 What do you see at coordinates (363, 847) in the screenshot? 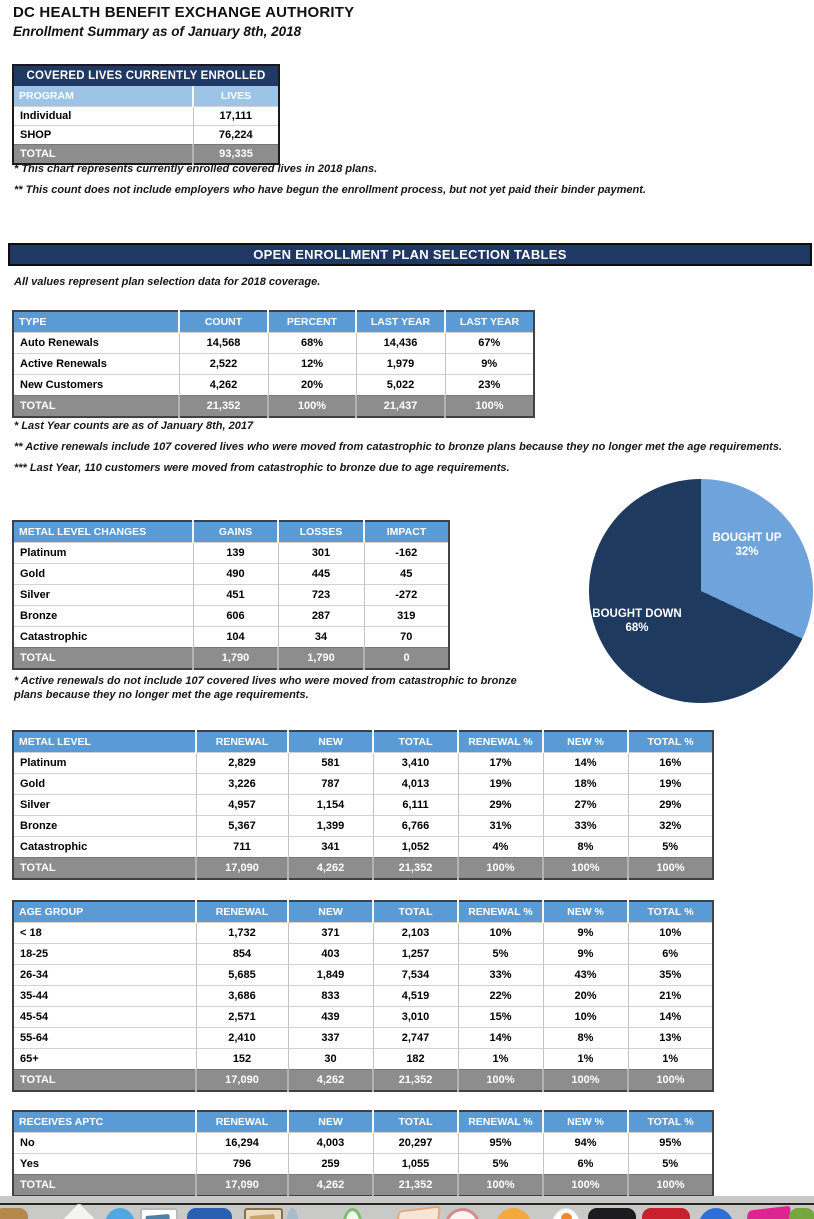
I see `table-row: Catastrophic 711 341 1,052 4% 8% 5%` at bounding box center [363, 847].